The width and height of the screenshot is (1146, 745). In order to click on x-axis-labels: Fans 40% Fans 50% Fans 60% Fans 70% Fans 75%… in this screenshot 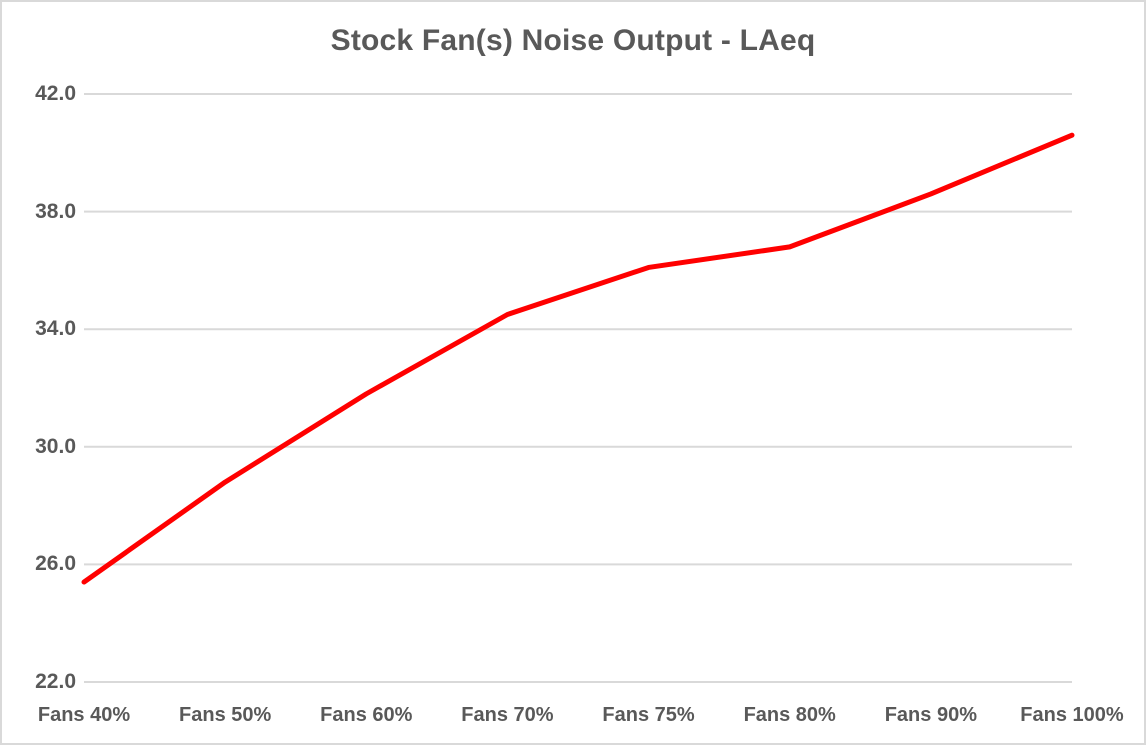, I will do `click(581, 719)`.